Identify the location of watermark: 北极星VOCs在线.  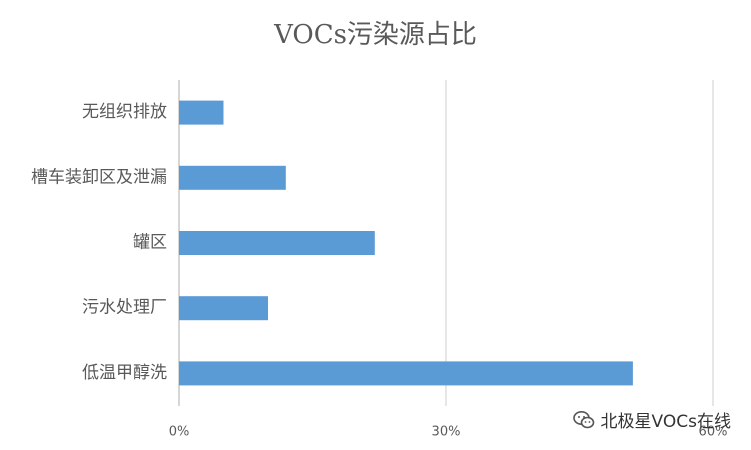
(651, 419).